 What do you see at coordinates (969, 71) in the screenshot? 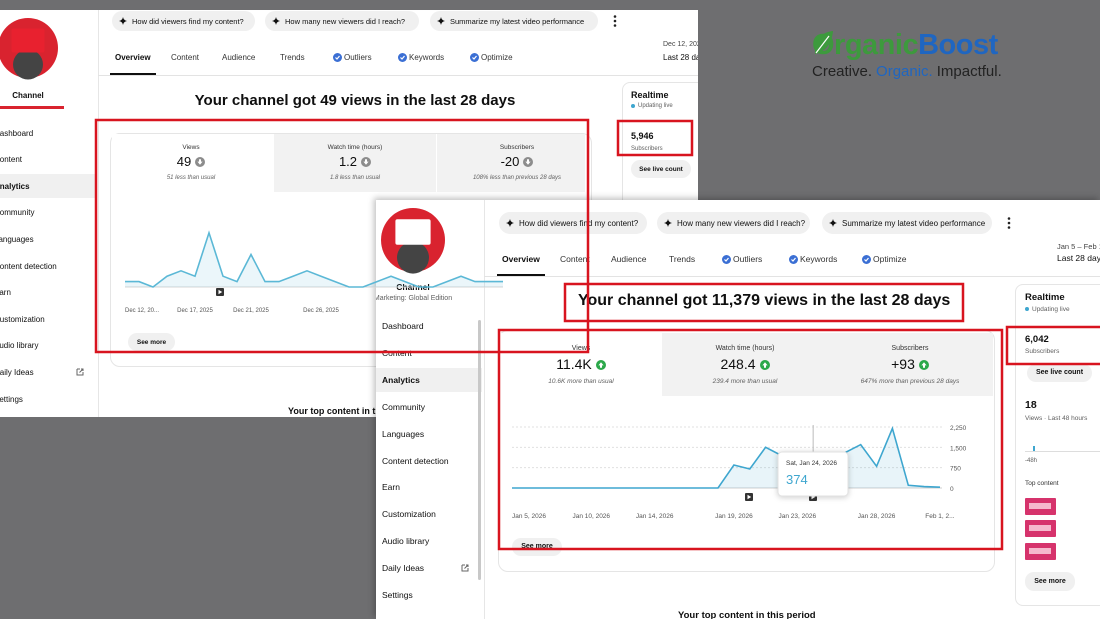
I see `tagline-word: Impactful.` at bounding box center [969, 71].